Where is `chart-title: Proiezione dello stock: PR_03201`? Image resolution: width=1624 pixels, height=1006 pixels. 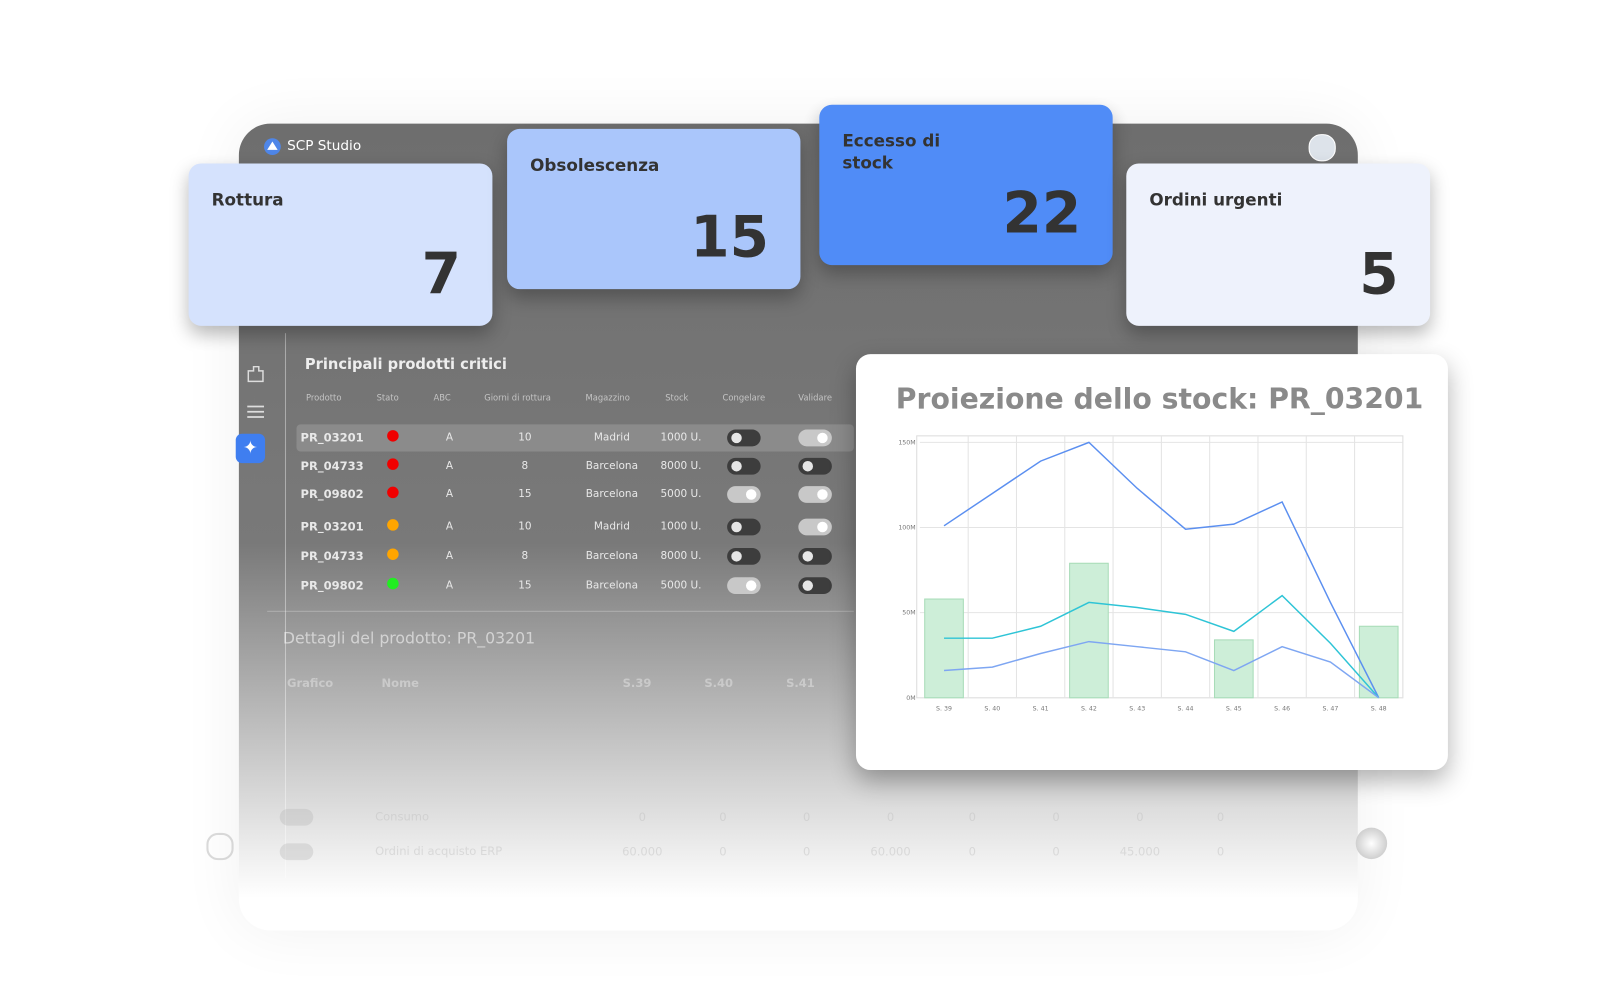
chart-title: Proiezione dello stock: PR_03201 is located at coordinates (1159, 399).